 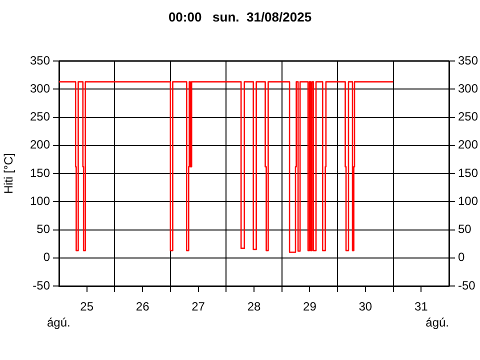 What do you see at coordinates (465, 229) in the screenshot?
I see `y2-tick-label: 50` at bounding box center [465, 229].